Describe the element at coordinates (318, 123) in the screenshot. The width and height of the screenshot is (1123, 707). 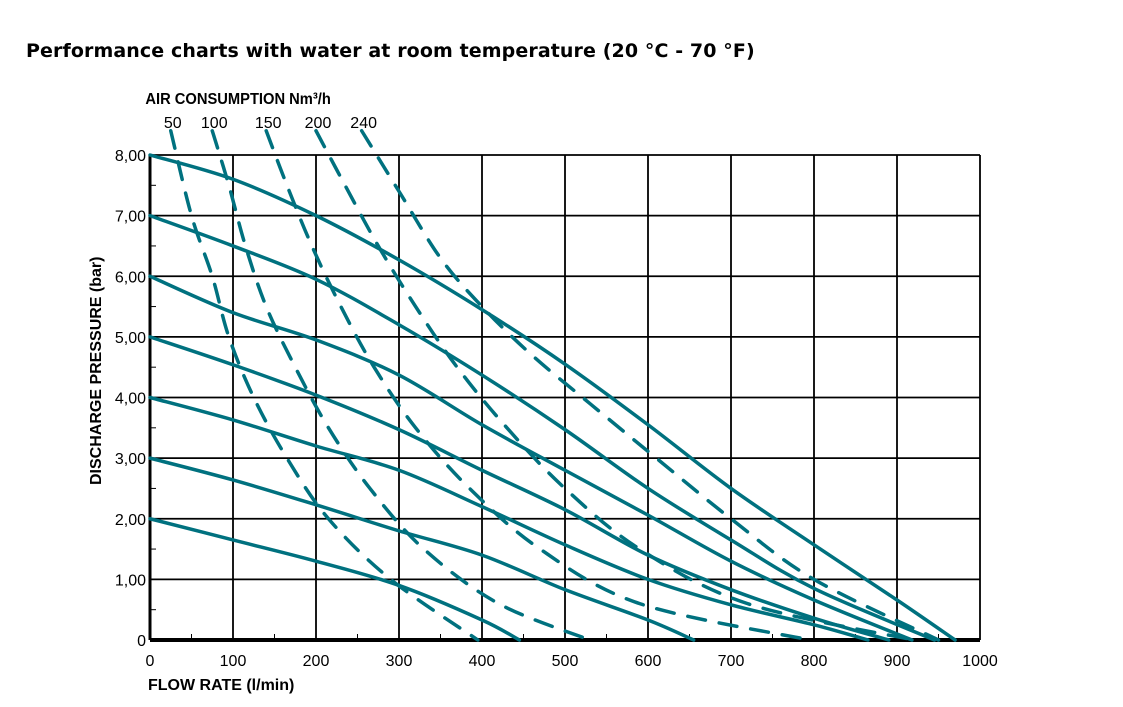
I see `air-curve-label: 200` at that location.